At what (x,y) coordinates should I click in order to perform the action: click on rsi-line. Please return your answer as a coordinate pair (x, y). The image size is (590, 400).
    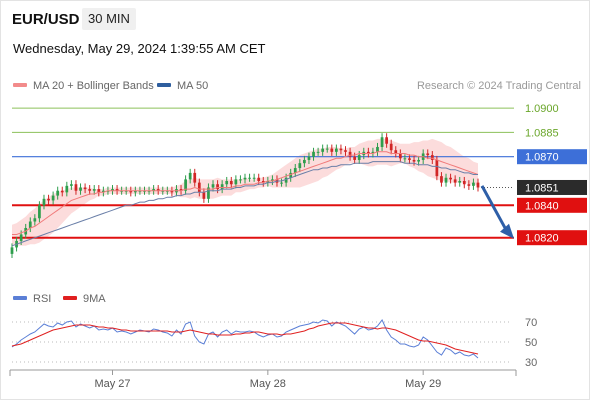
    Looking at the image, I should click on (245, 339).